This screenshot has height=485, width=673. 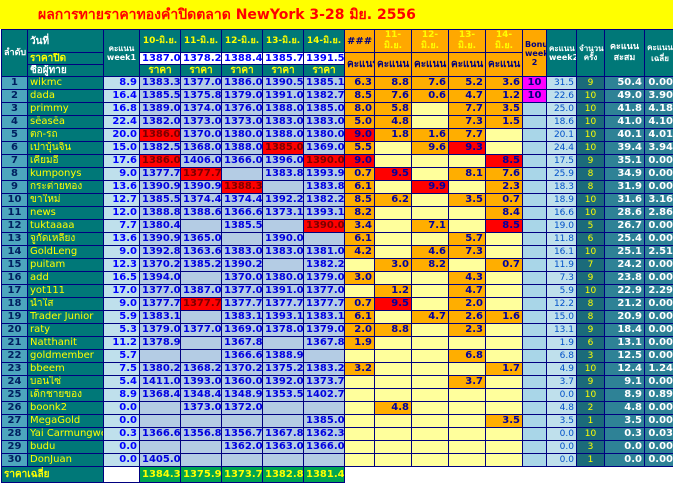 What do you see at coordinates (504, 41) in the screenshot?
I see `header-score-date: 14-มิ.ย.` at bounding box center [504, 41].